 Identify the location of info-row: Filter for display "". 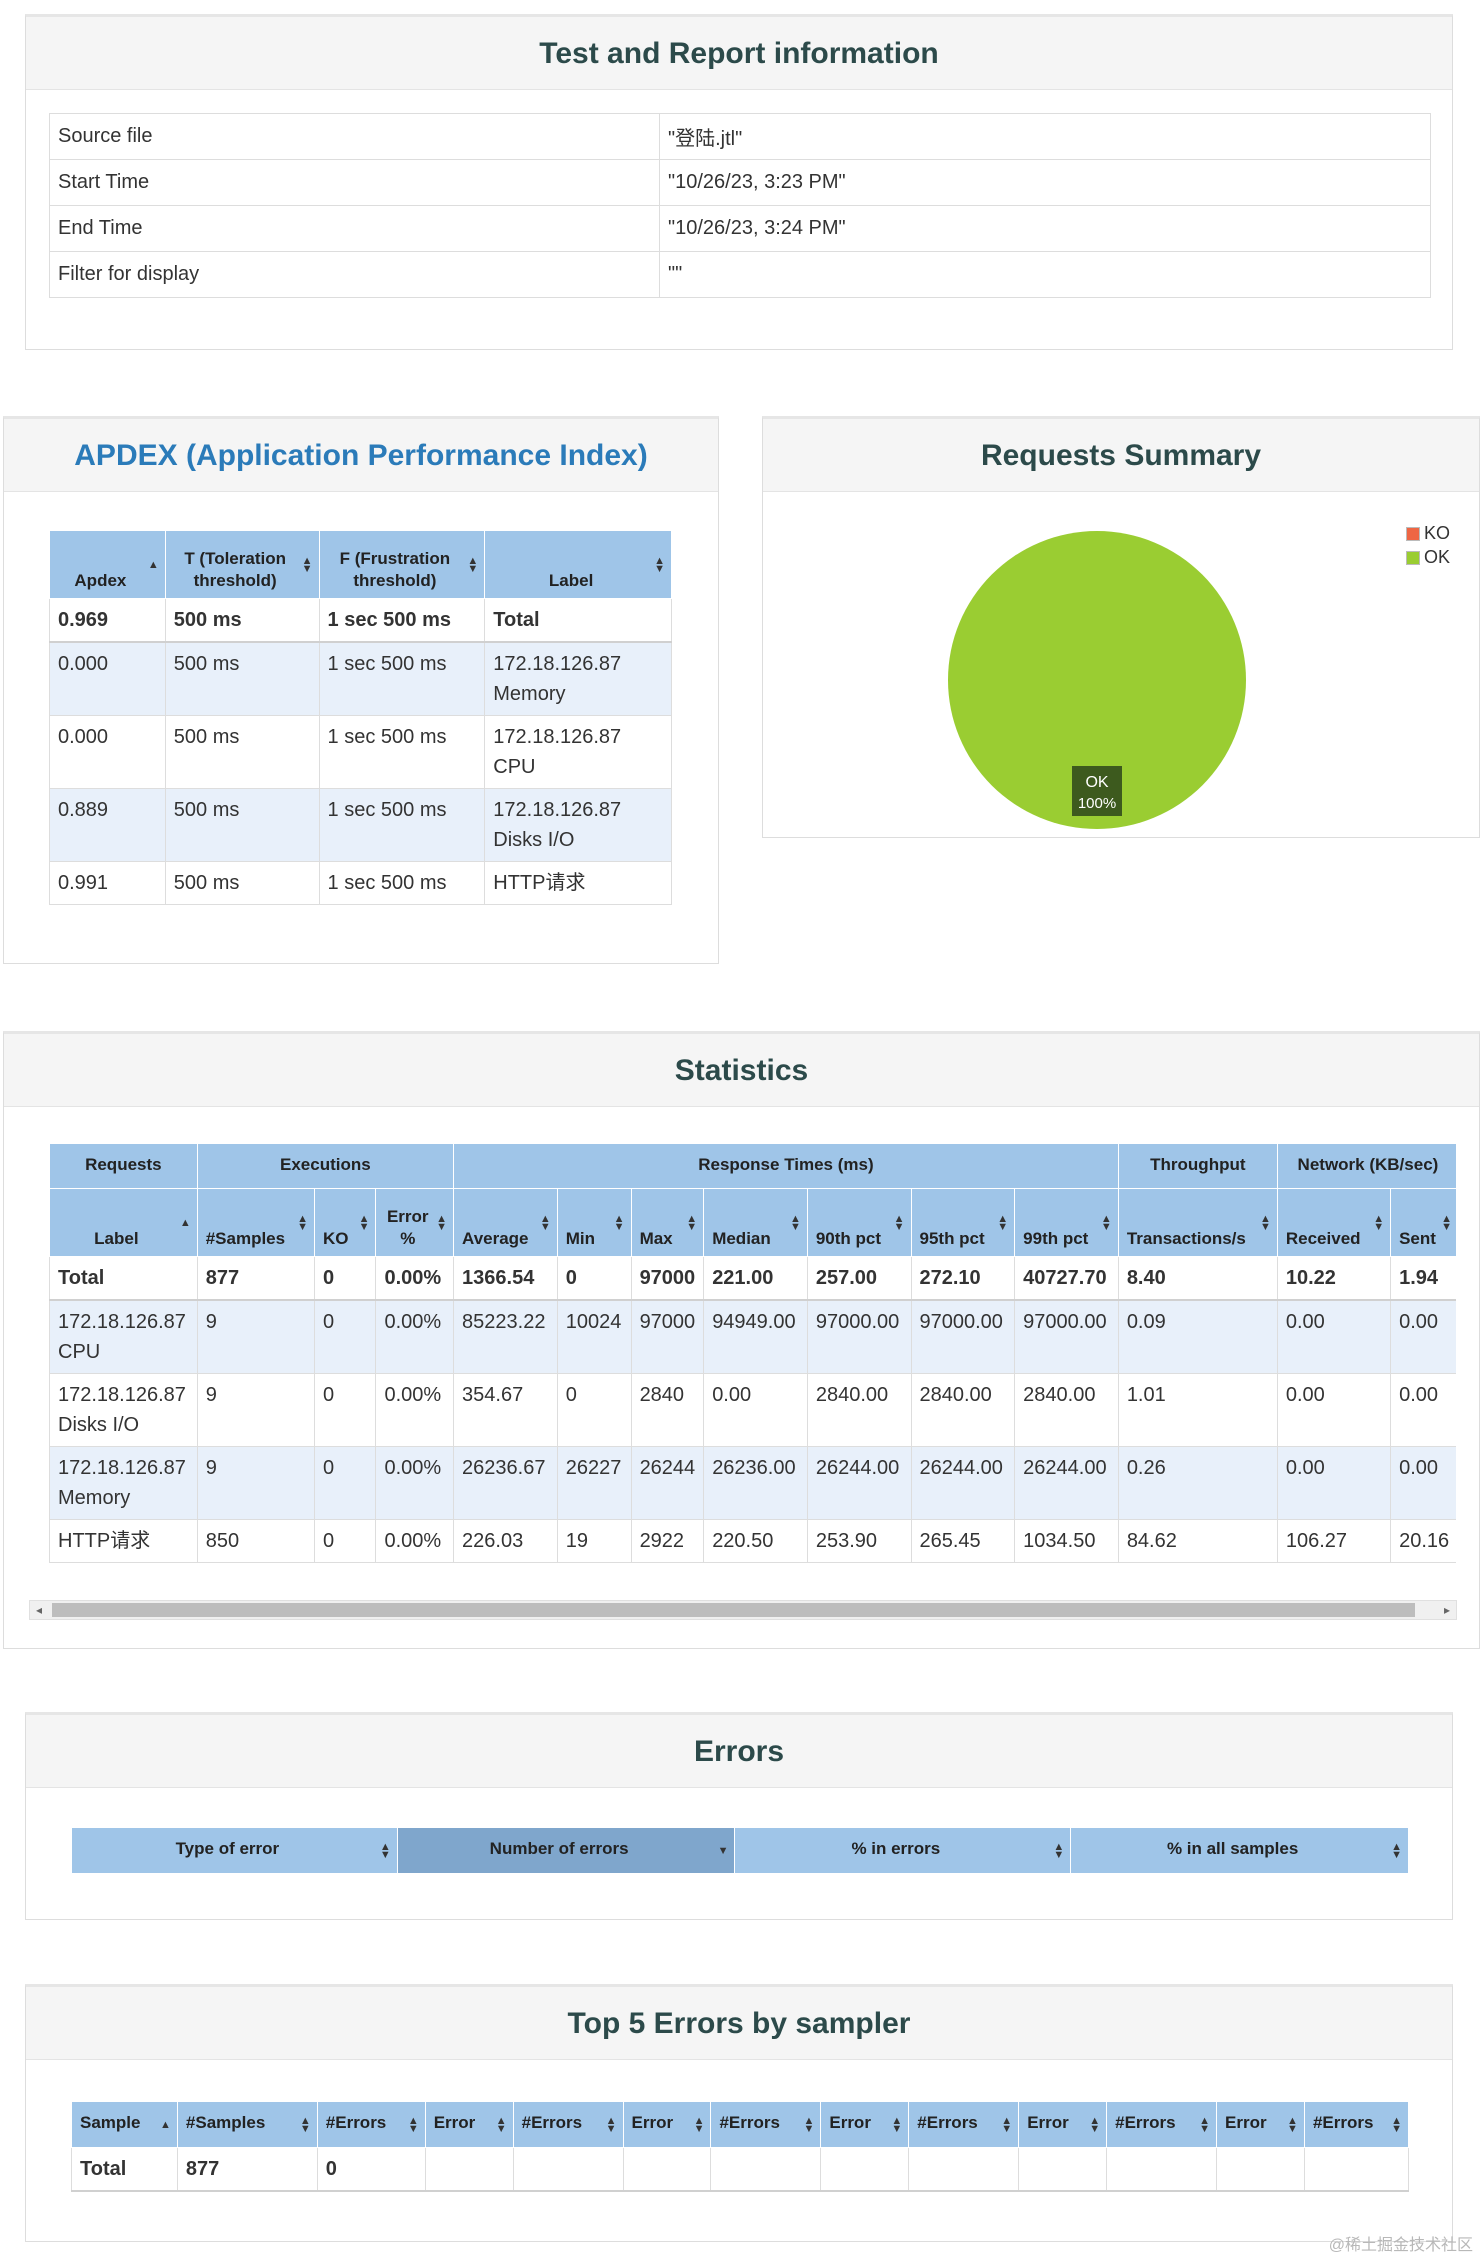
(740, 274).